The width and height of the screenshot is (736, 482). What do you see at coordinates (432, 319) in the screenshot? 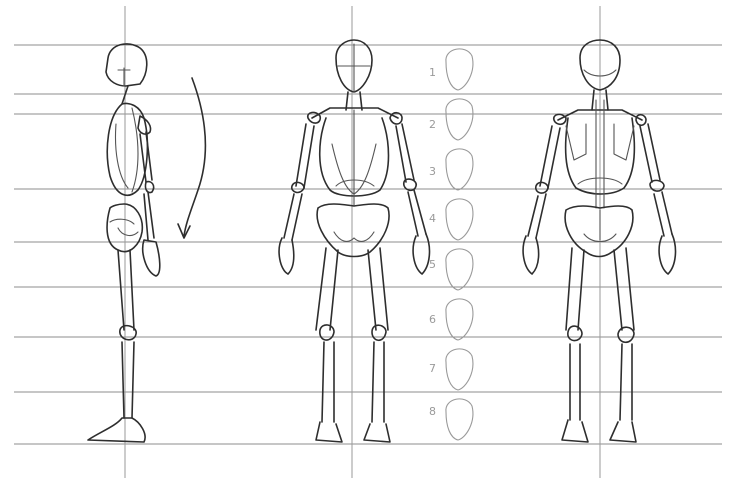
I see `head-count-label: 6` at bounding box center [432, 319].